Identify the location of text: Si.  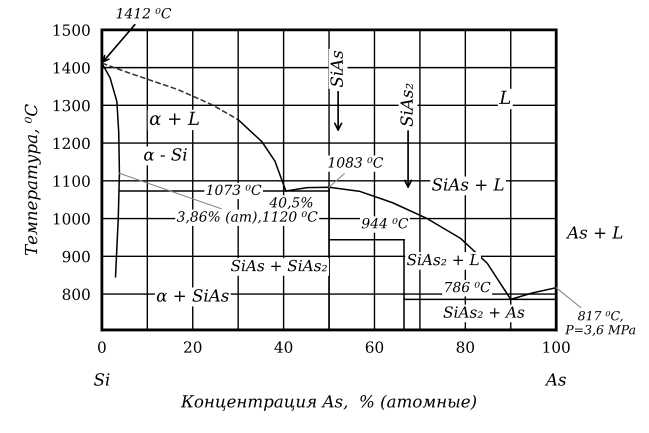
(102, 379).